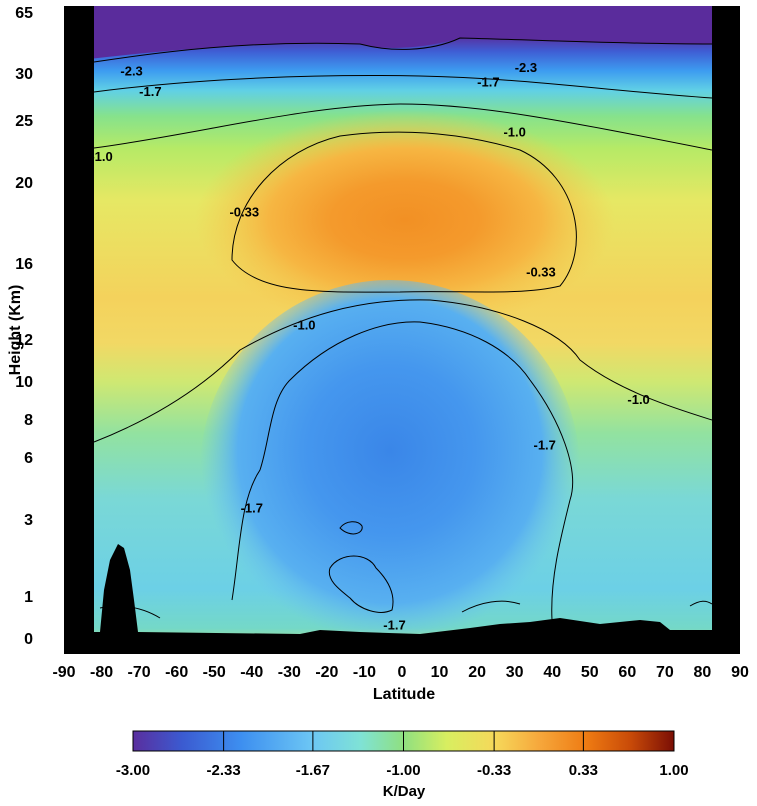  What do you see at coordinates (552, 672) in the screenshot?
I see `x-tick-label: 40` at bounding box center [552, 672].